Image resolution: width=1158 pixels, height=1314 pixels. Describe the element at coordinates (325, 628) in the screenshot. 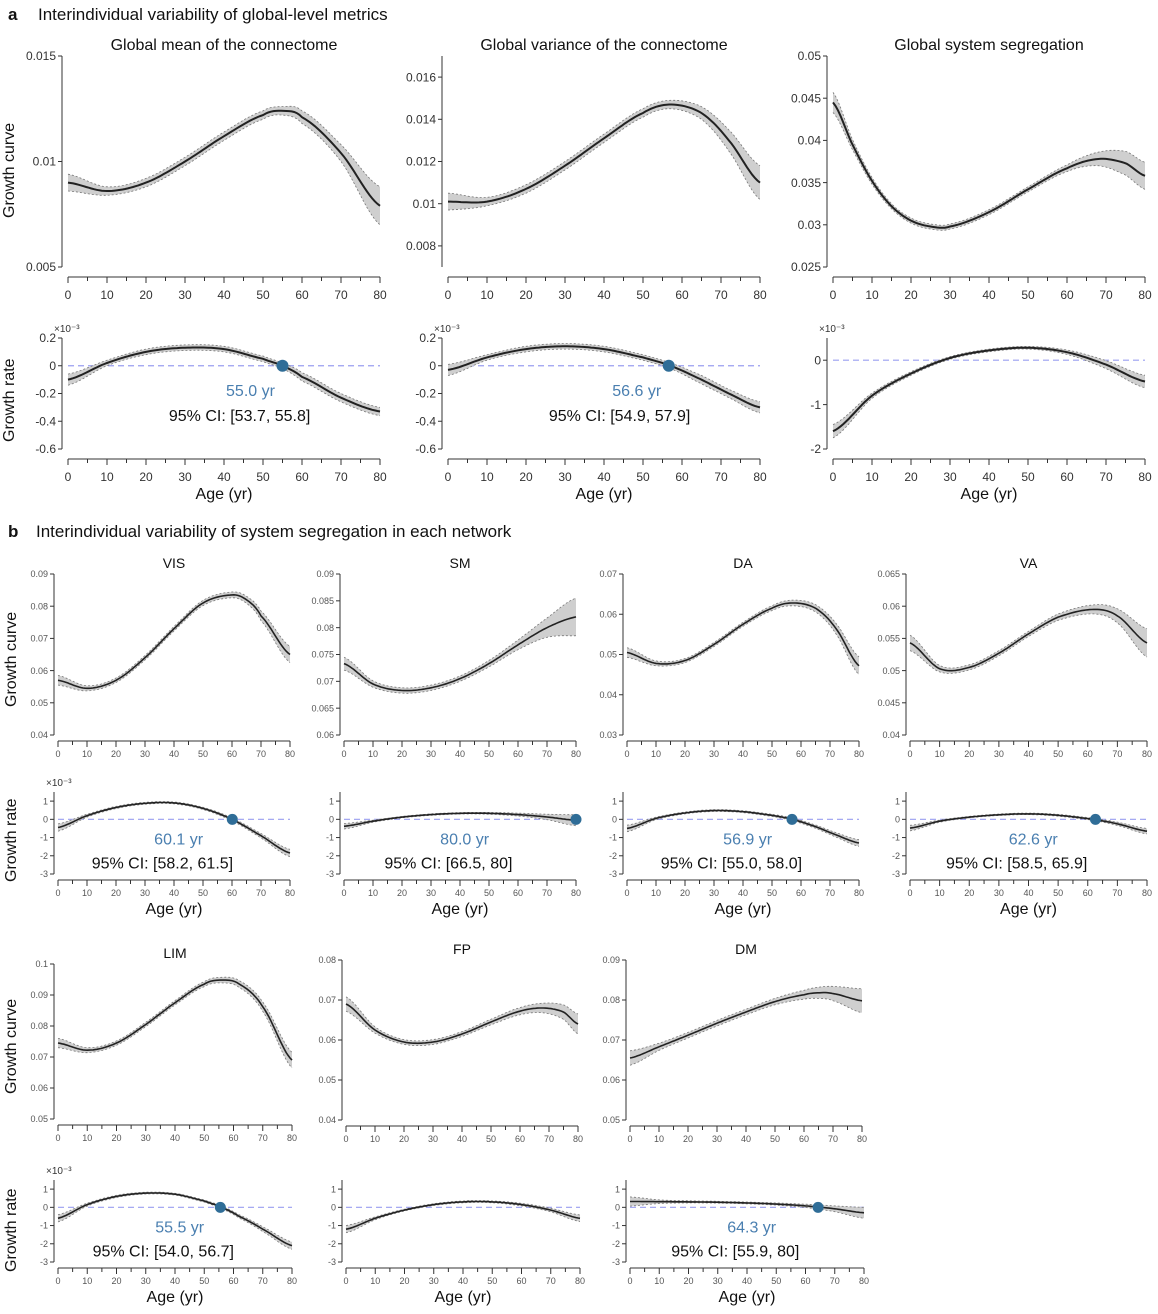

I see `y-tick-label: 0.08` at that location.